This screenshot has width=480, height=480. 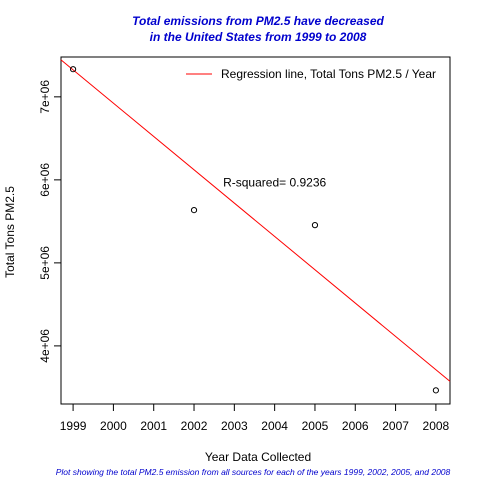 What do you see at coordinates (315, 225) in the screenshot?
I see `data-point-2005` at bounding box center [315, 225].